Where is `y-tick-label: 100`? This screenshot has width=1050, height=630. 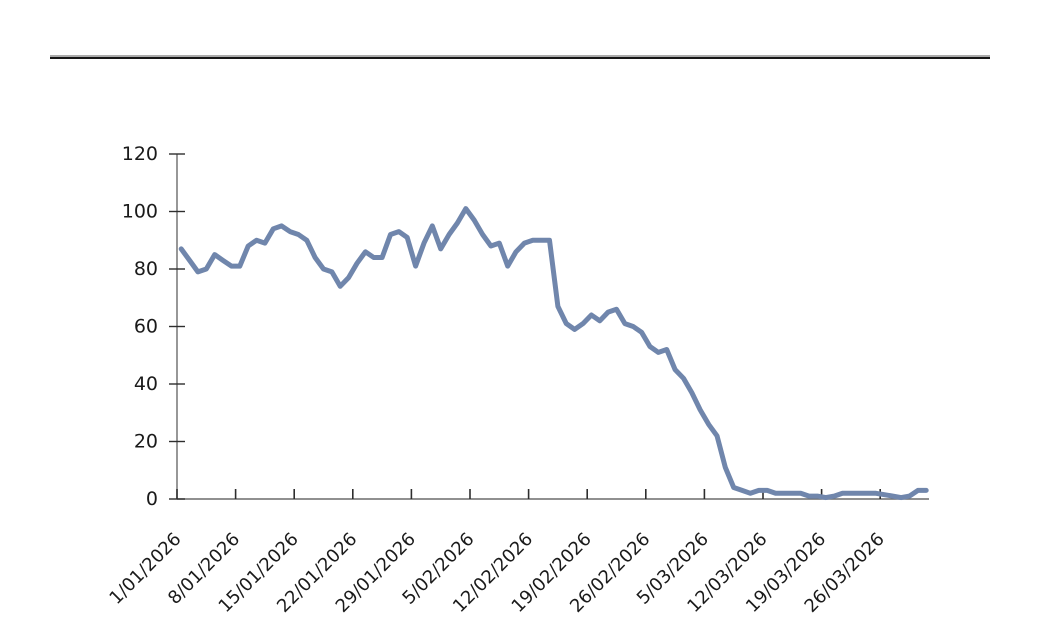
y-tick-label: 100 is located at coordinates (140, 212).